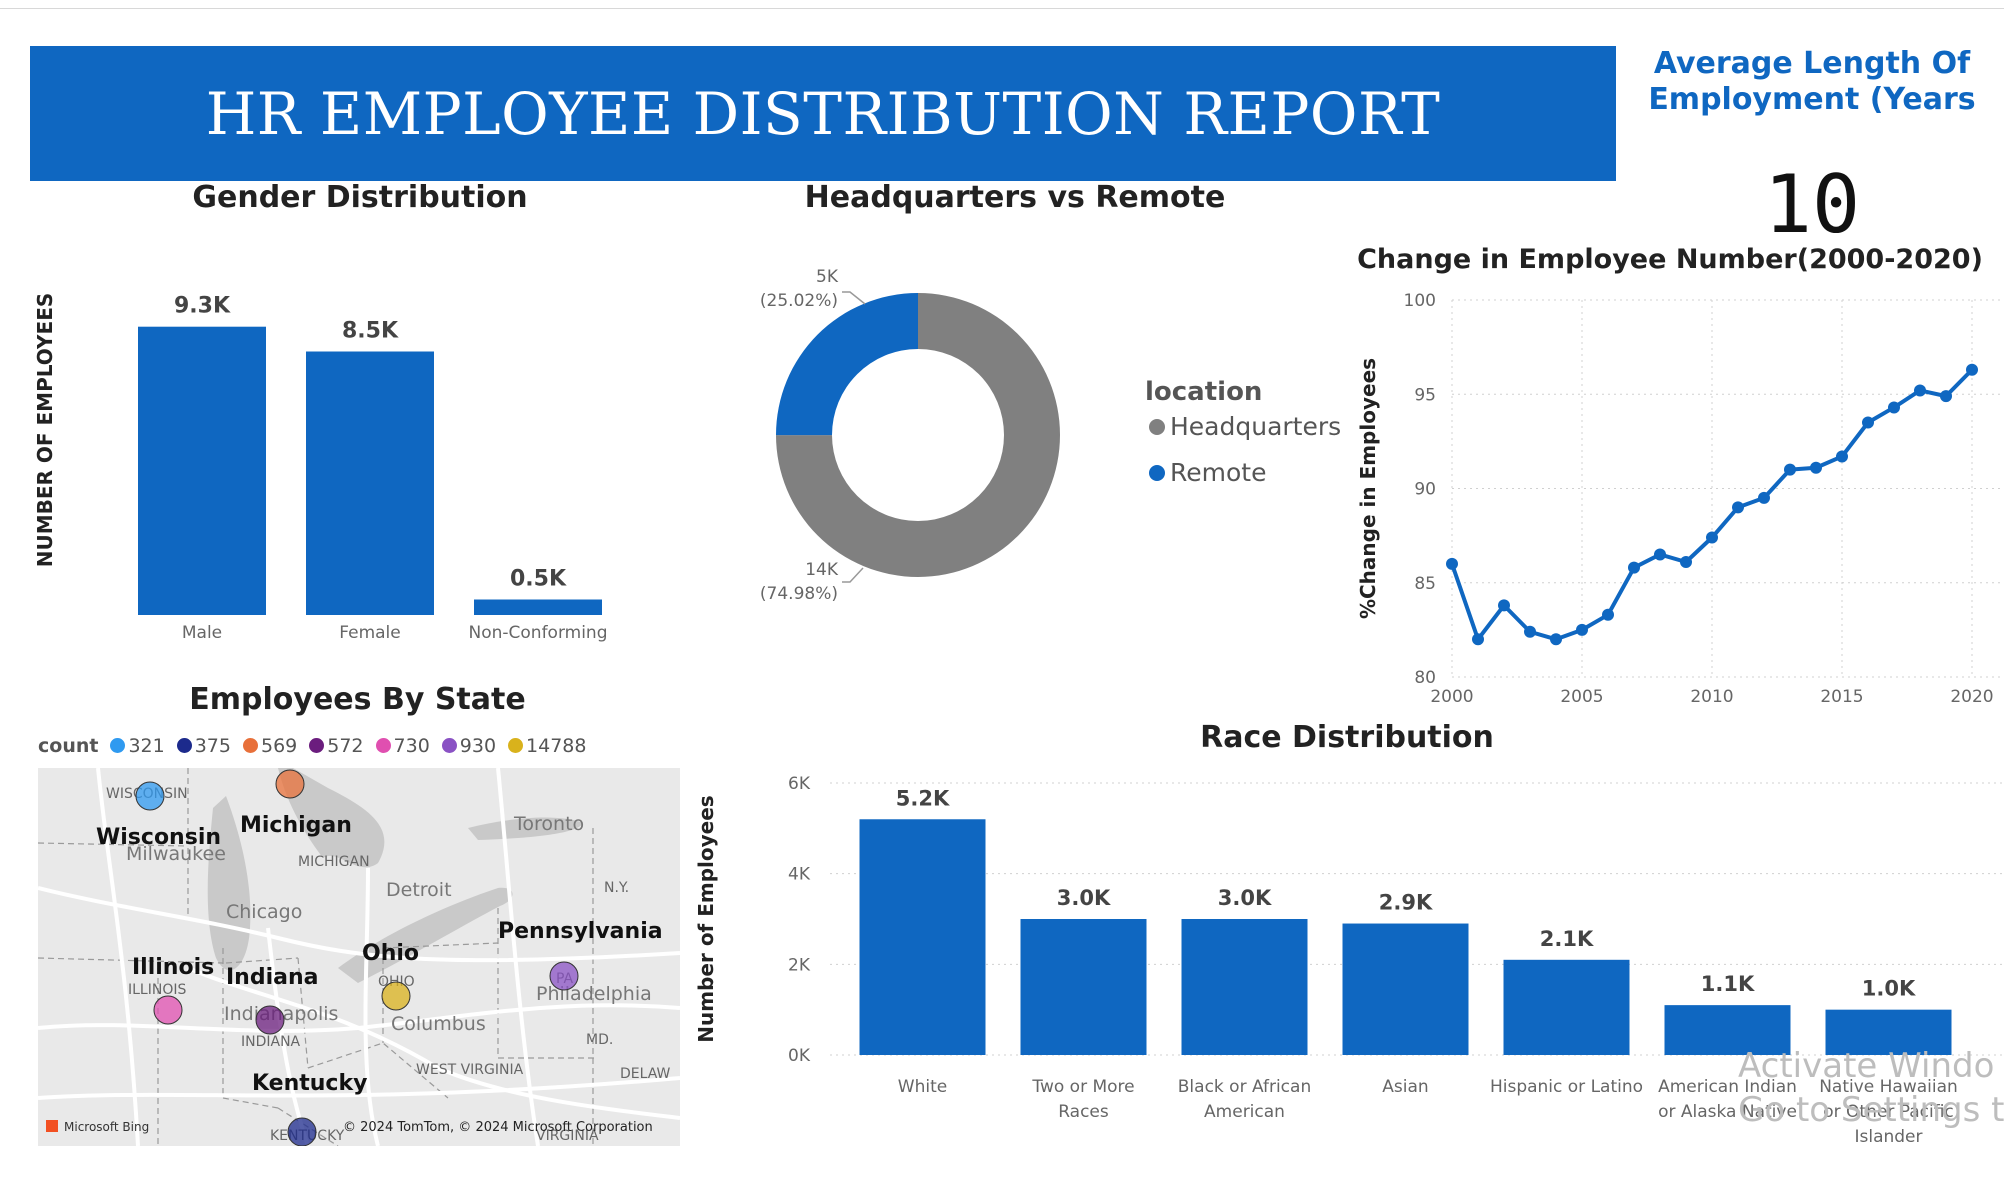 This screenshot has width=2004, height=1178. What do you see at coordinates (1888, 1112) in the screenshot?
I see `race-category-label: or Other Pacific` at bounding box center [1888, 1112].